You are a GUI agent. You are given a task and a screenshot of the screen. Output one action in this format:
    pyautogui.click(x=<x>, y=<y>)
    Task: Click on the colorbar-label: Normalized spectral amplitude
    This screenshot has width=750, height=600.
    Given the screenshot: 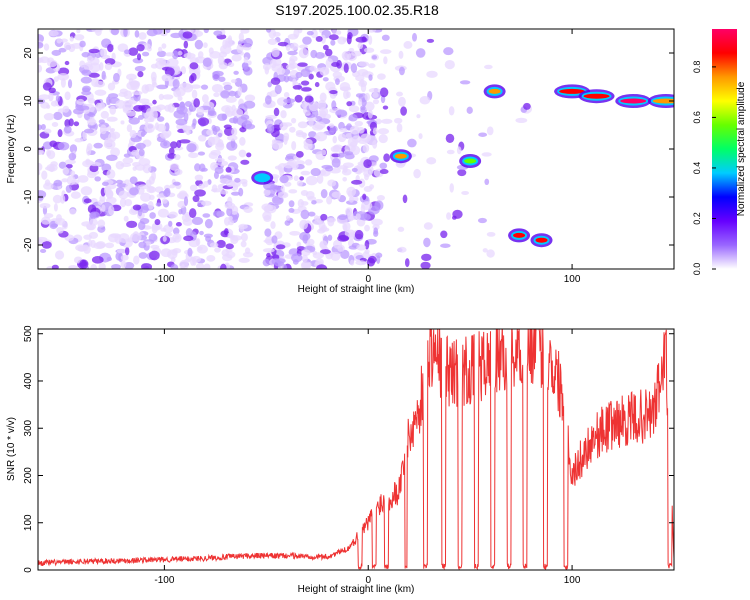 What is the action you would take?
    pyautogui.click(x=741, y=148)
    